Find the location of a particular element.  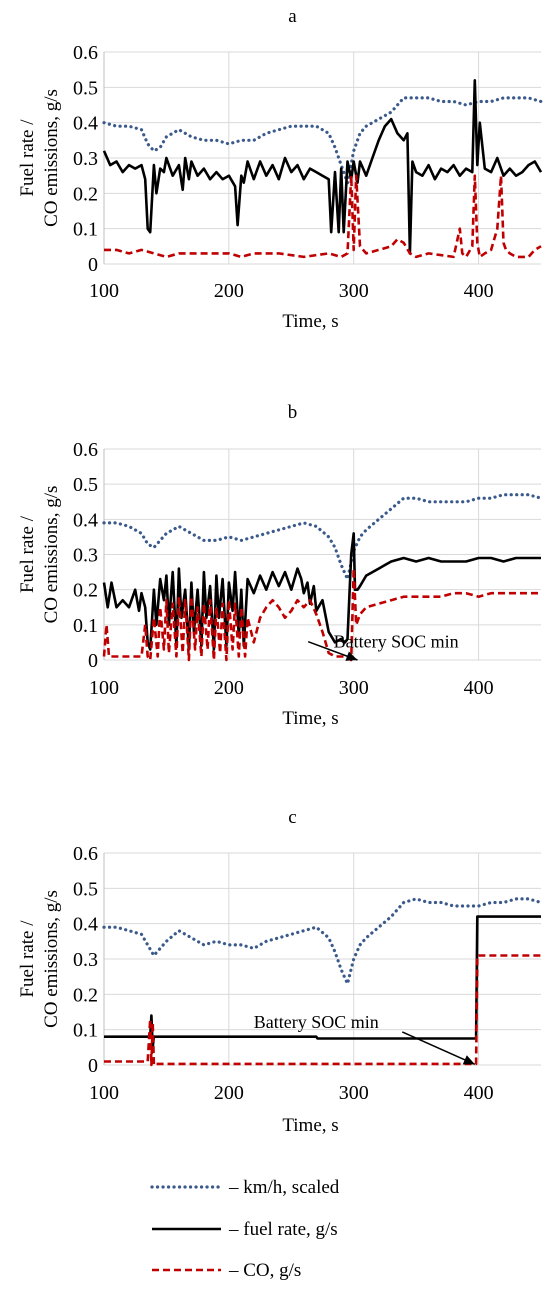

legend-label-co: – CO, g/s is located at coordinates (264, 1270).